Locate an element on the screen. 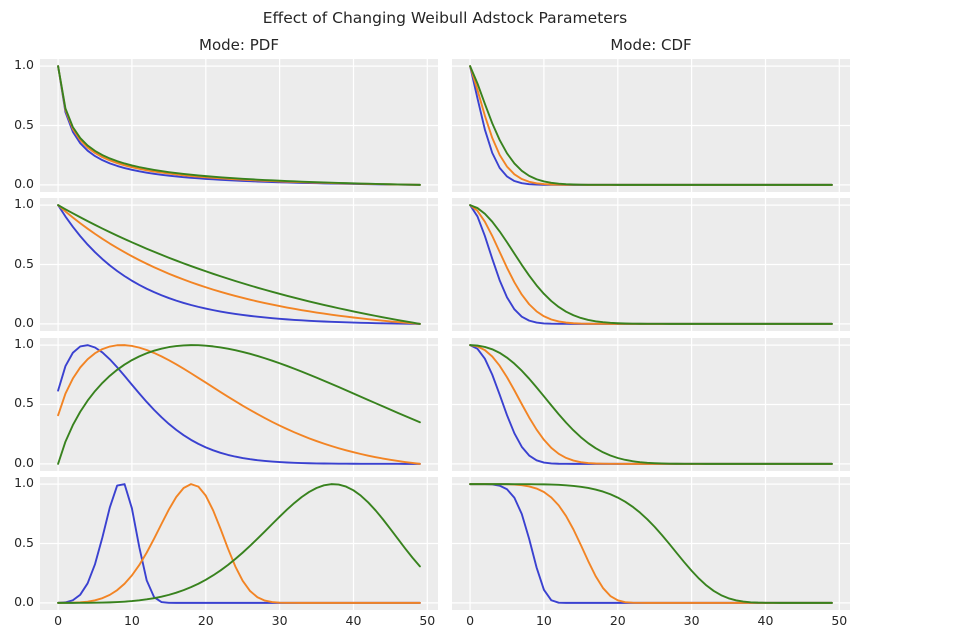  subplot-shape-1.5-pdf is located at coordinates (239, 404).